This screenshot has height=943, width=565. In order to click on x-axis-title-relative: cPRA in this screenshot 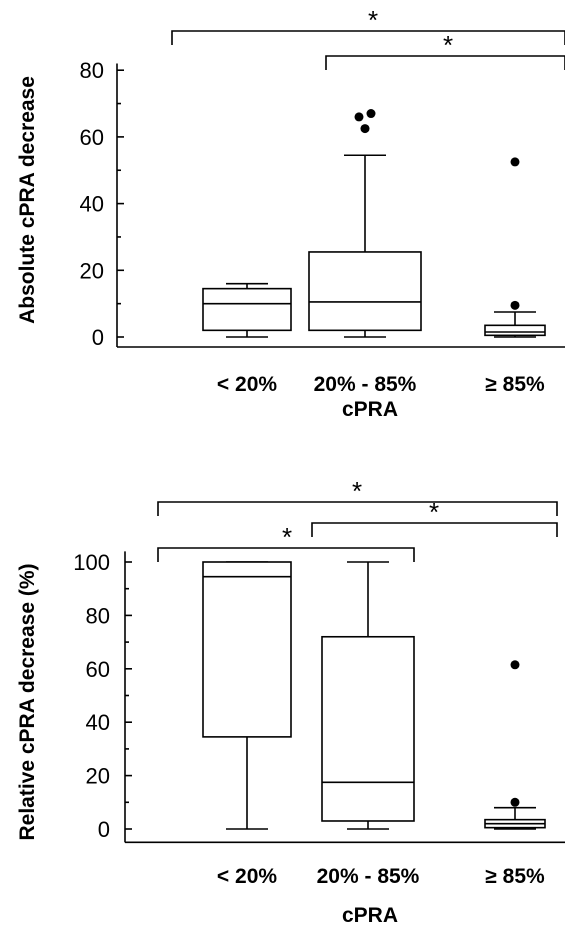, I will do `click(370, 915)`.